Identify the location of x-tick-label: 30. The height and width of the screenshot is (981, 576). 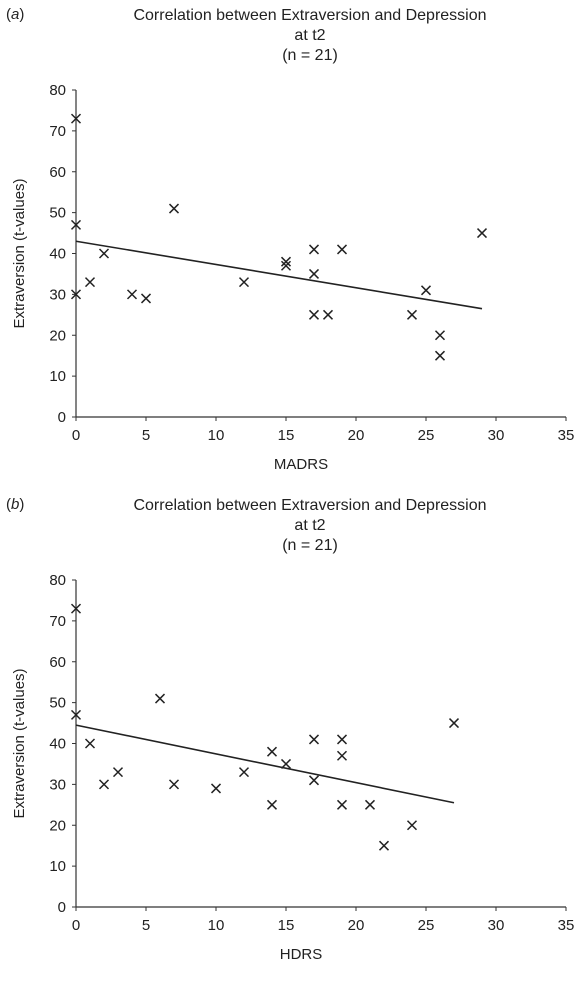
(496, 435).